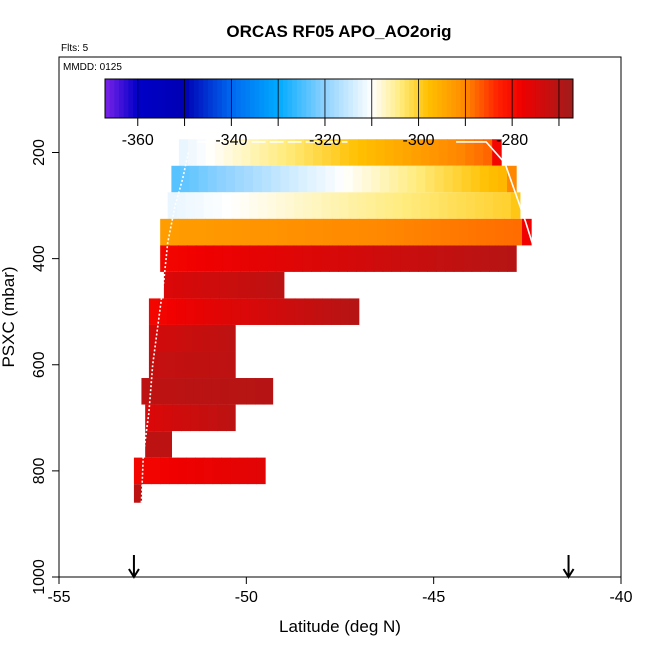 The height and width of the screenshot is (650, 650). What do you see at coordinates (58, 597) in the screenshot?
I see `x-tick-label: -55` at bounding box center [58, 597].